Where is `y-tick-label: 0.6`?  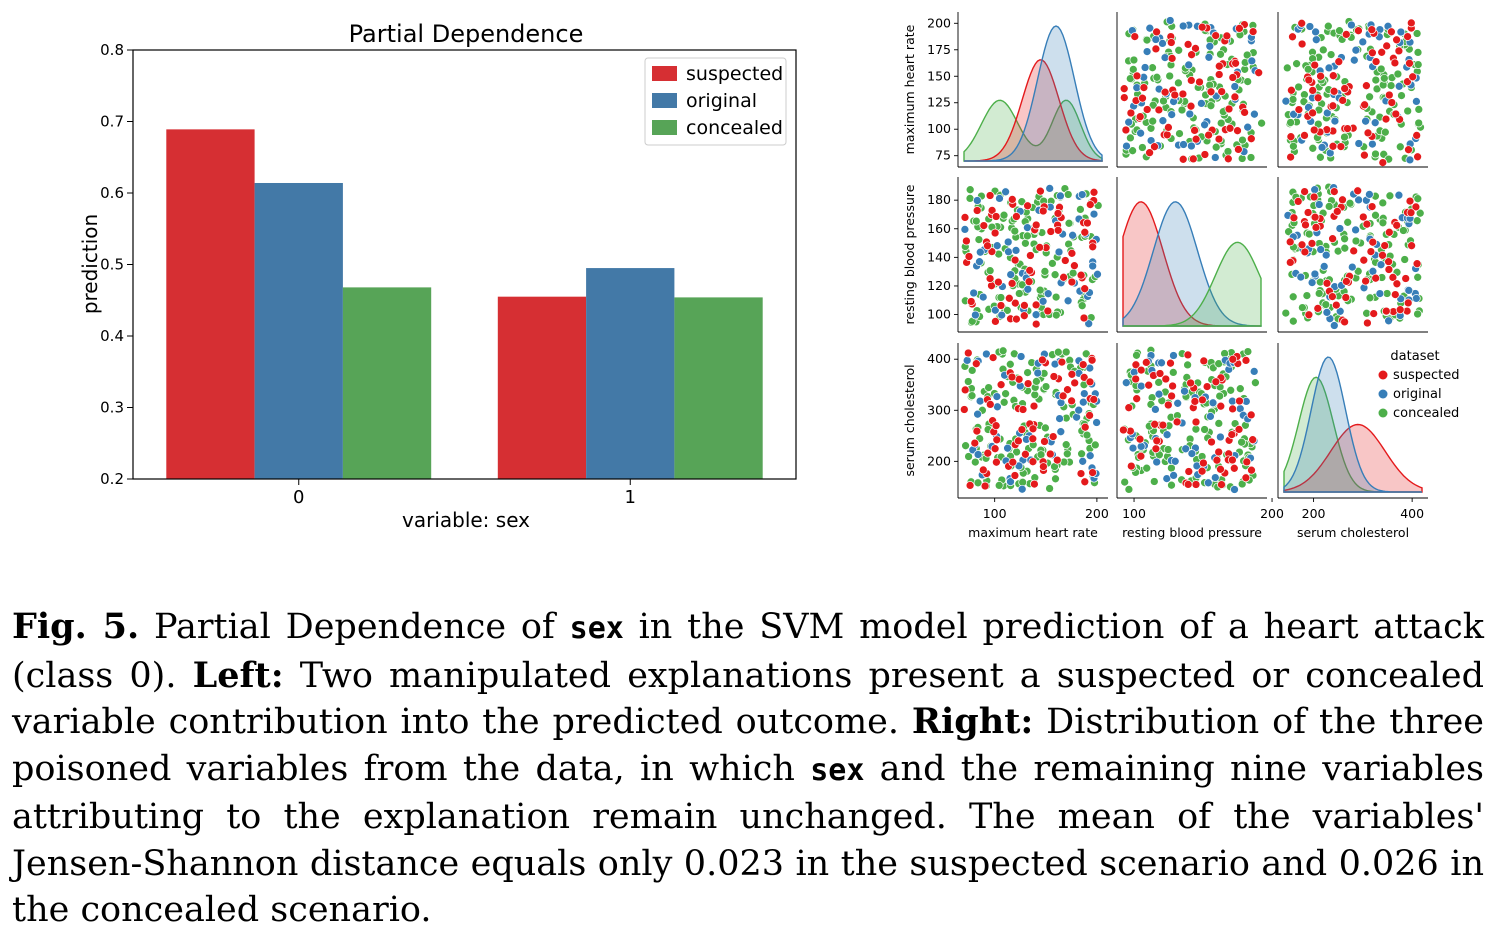
y-tick-label: 0.6 is located at coordinates (112, 193).